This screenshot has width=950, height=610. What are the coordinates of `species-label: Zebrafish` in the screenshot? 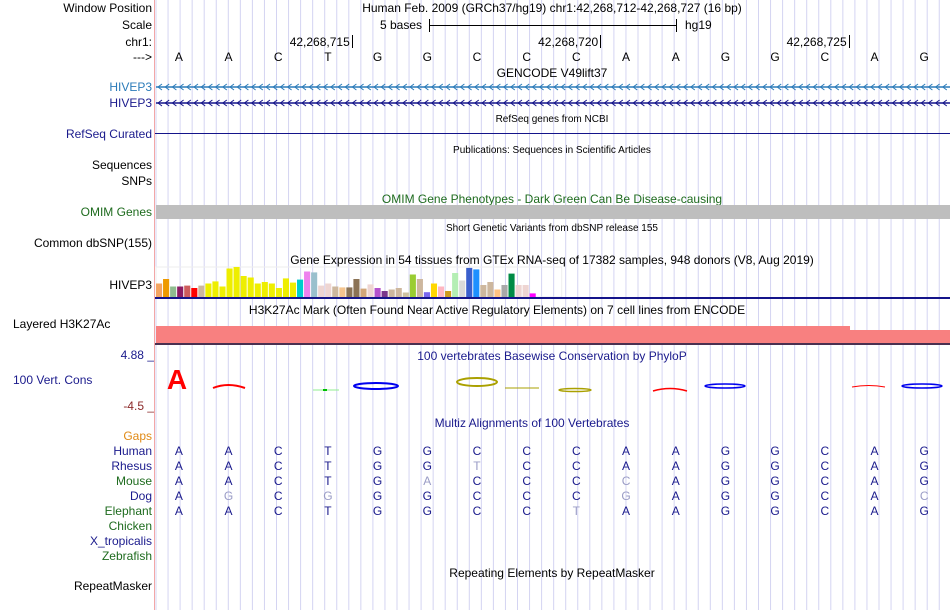 It's located at (126, 556).